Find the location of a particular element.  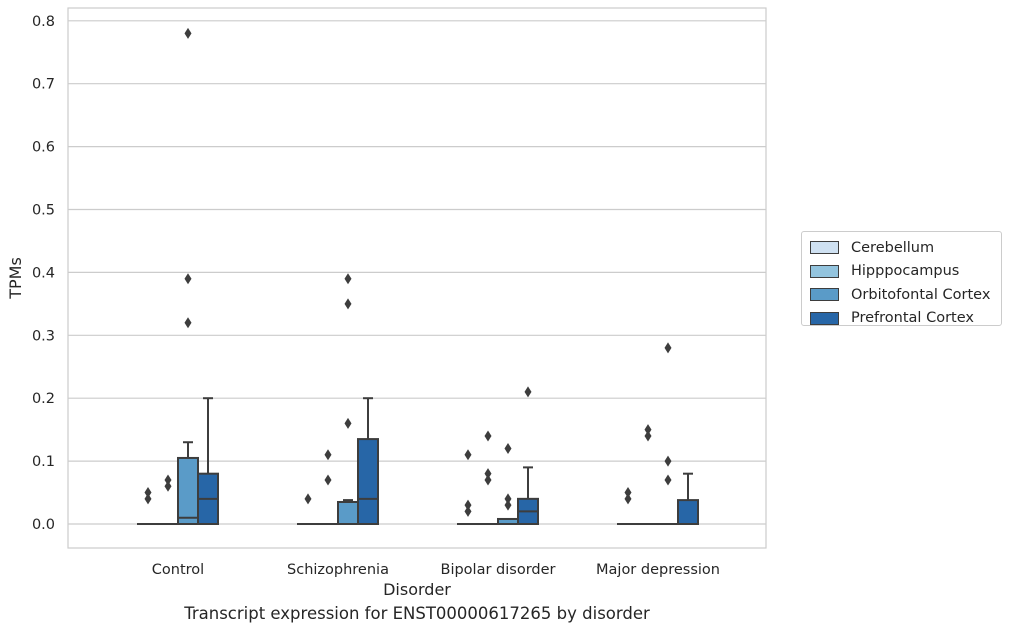

legend-item: Orbitofontal Cortex is located at coordinates (905, 295).